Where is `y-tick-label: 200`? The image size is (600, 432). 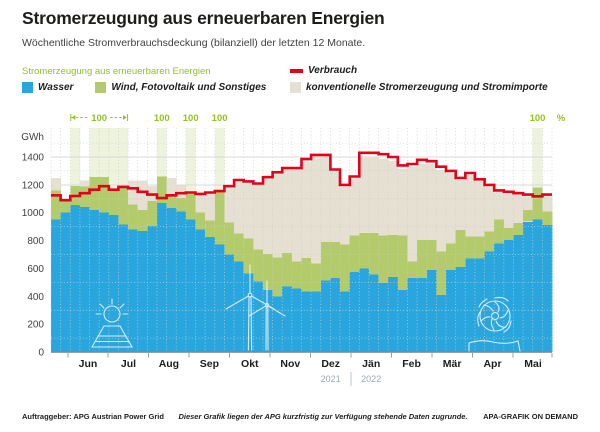
y-tick-label: 200 is located at coordinates (35, 325).